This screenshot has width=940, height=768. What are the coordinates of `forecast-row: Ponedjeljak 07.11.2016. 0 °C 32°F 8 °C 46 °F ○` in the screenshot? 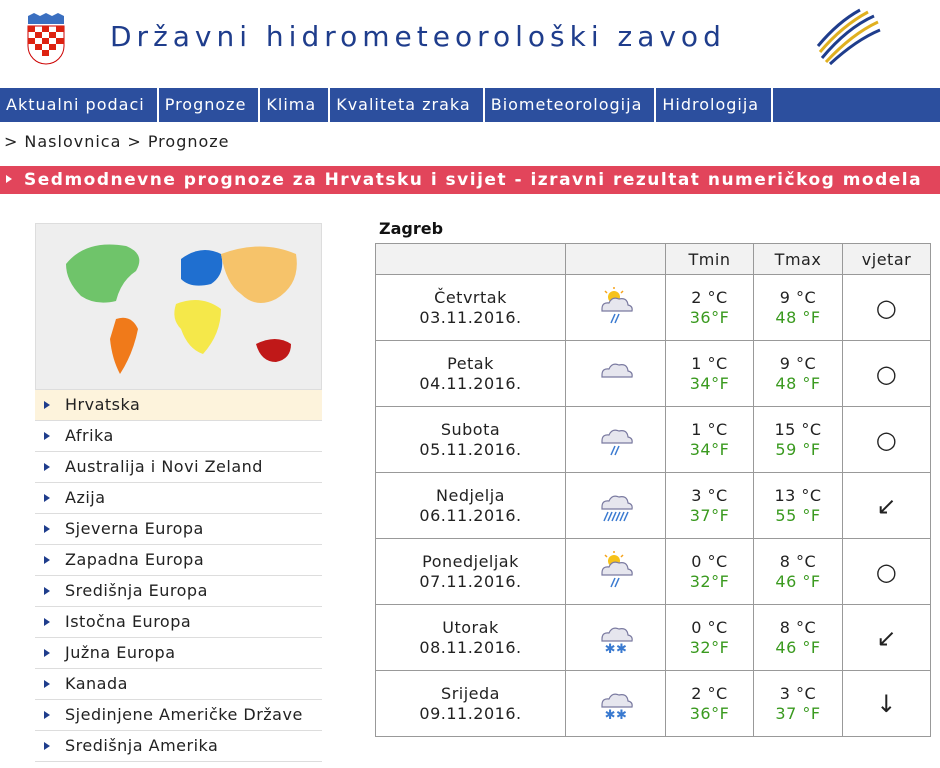 It's located at (653, 571).